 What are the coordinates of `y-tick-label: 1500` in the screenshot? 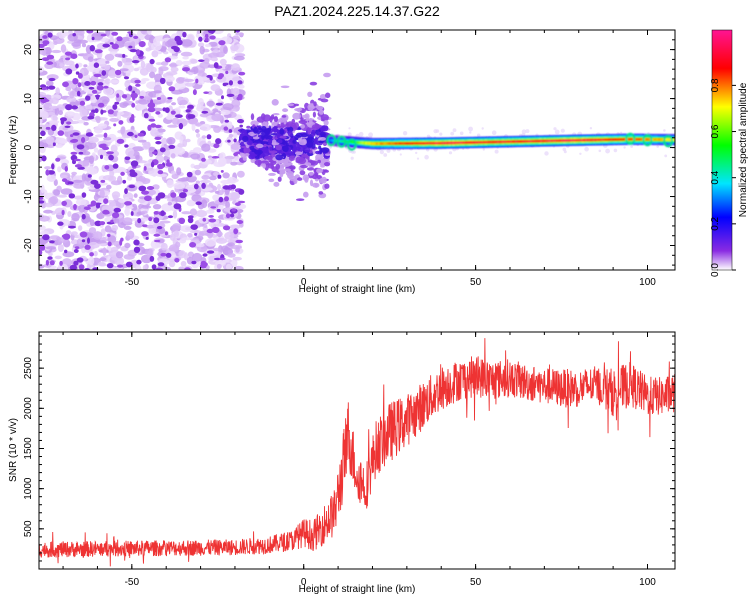 It's located at (28, 448).